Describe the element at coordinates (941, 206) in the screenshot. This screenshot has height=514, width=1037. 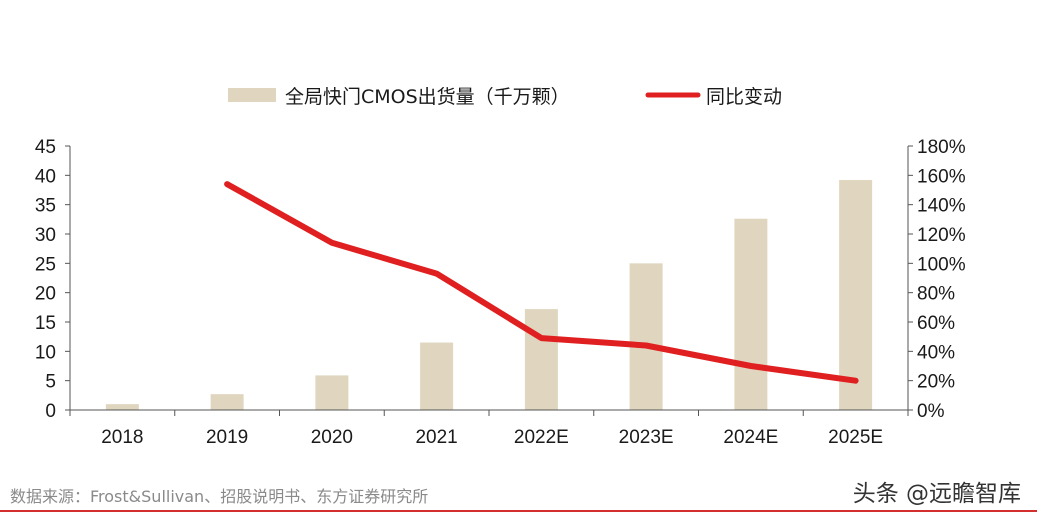
I see `right-axis-tick-label: 140%` at that location.